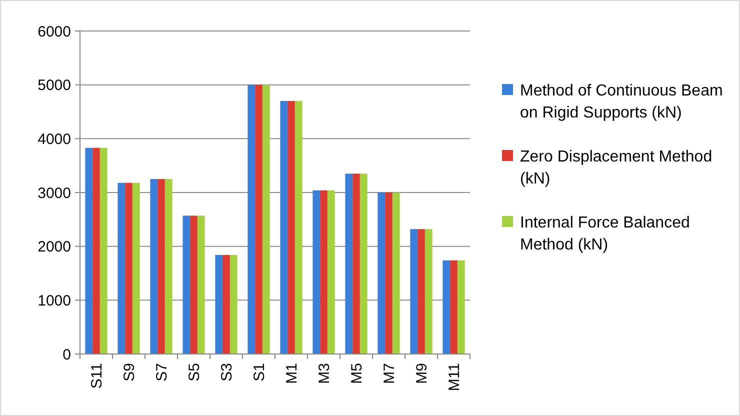 The height and width of the screenshot is (416, 740). I want to click on legend-label: Internal Force Balanced Method (kN), so click(605, 234).